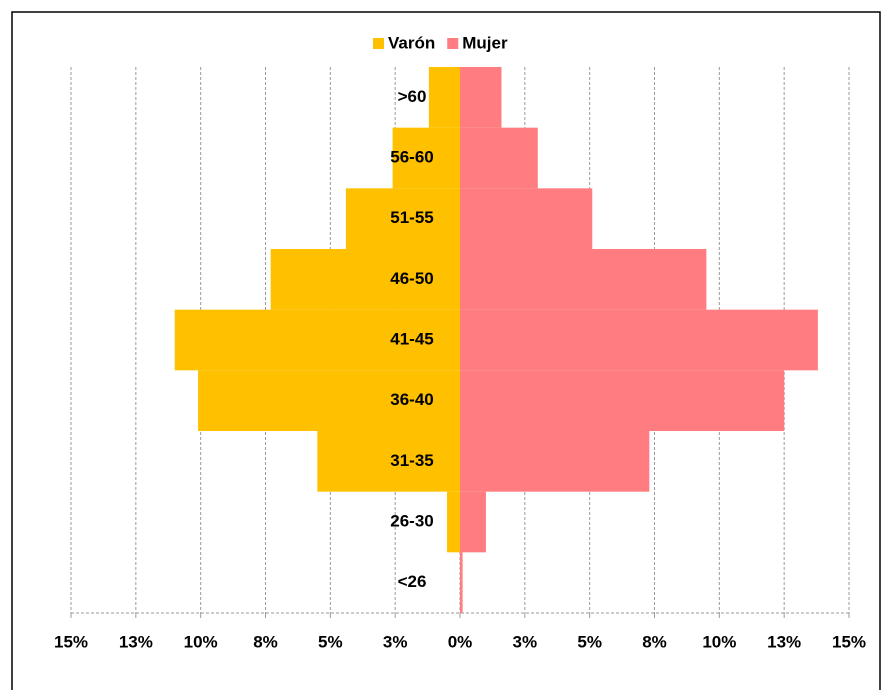  What do you see at coordinates (411, 399) in the screenshot?
I see `category-label: 36-40` at bounding box center [411, 399].